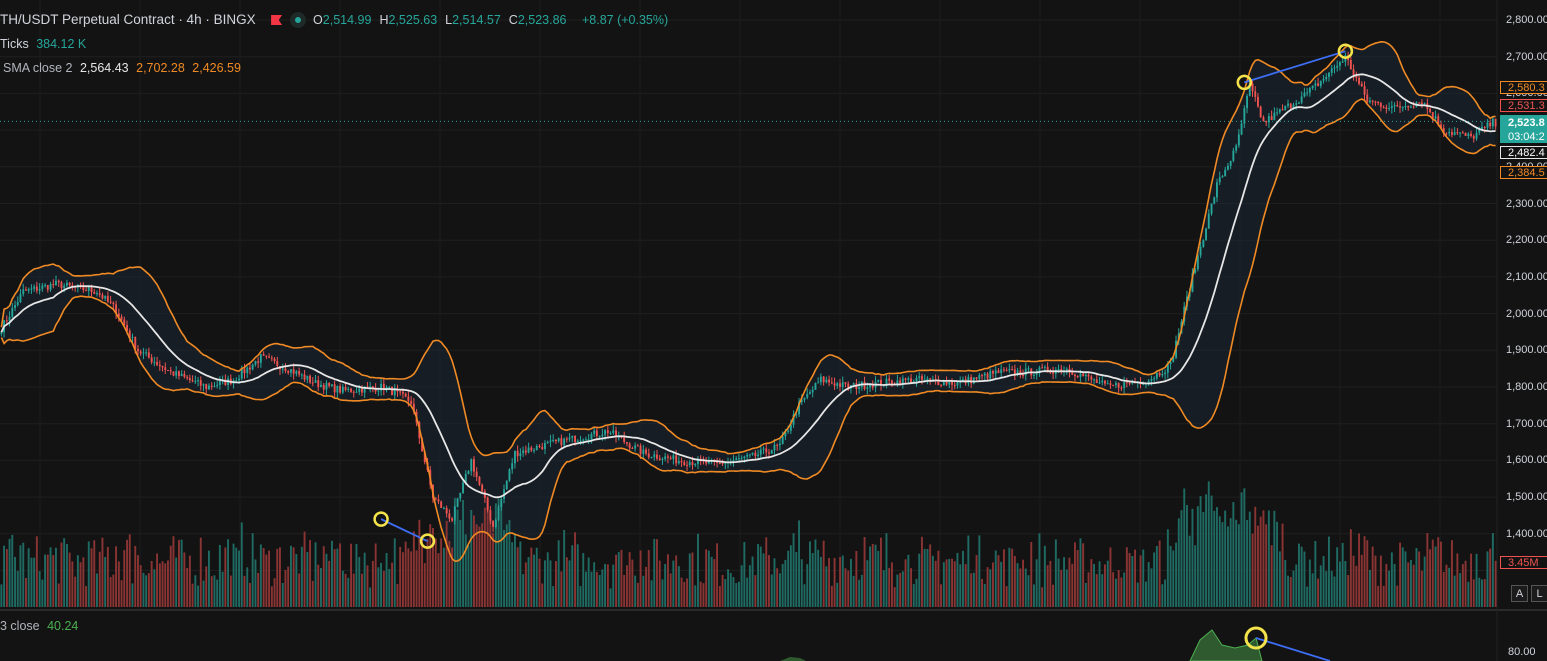 The width and height of the screenshot is (1547, 661). I want to click on price-axis-label: 2,200.00, so click(1526, 240).